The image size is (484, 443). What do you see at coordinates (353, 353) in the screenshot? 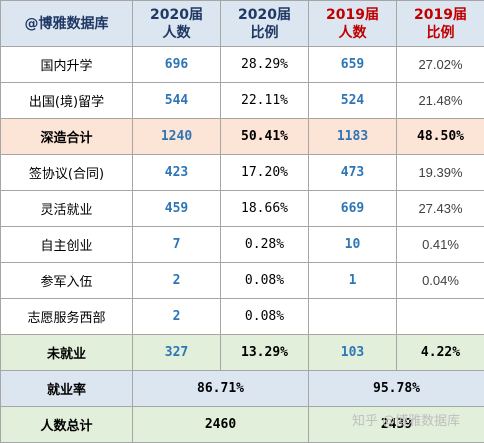
I see `count-2019: 103` at bounding box center [353, 353].